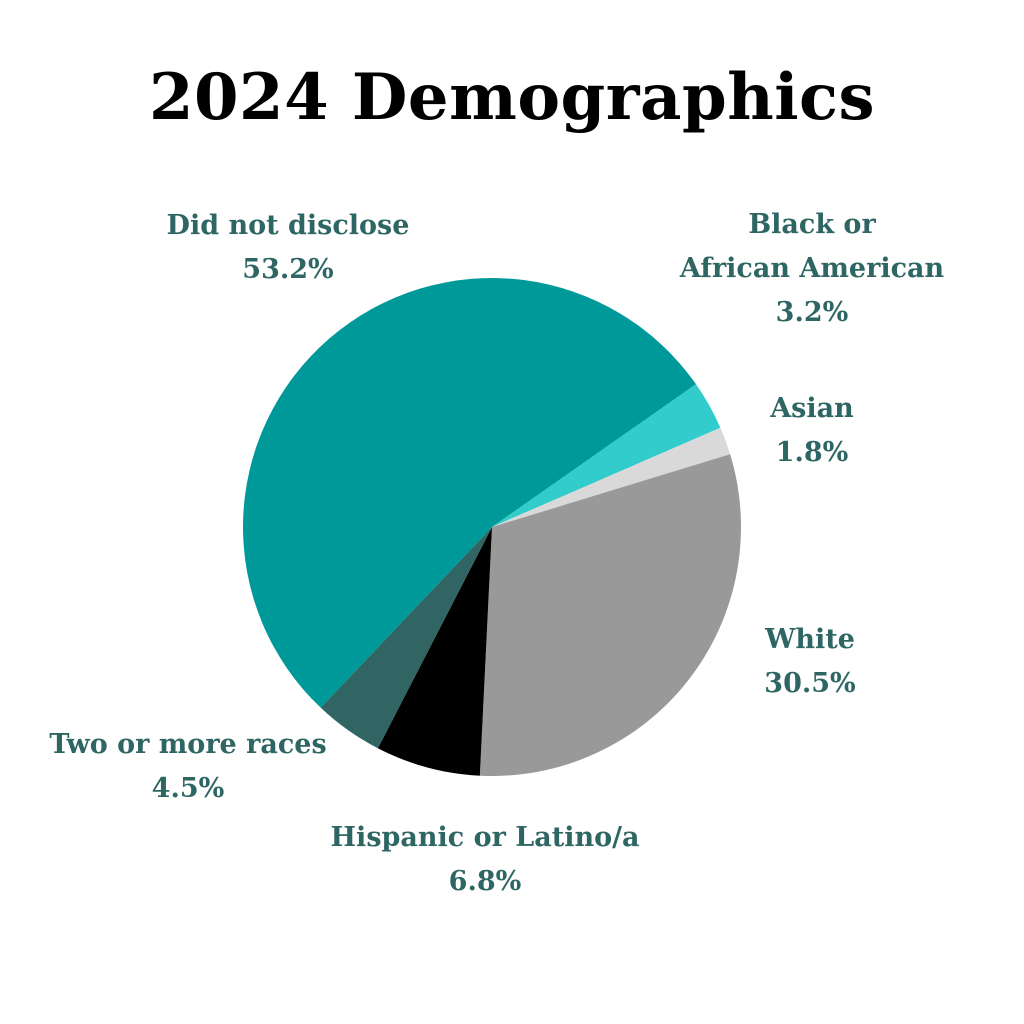  I want to click on slice-category-label: Hispanic or Latino/a, so click(485, 837).